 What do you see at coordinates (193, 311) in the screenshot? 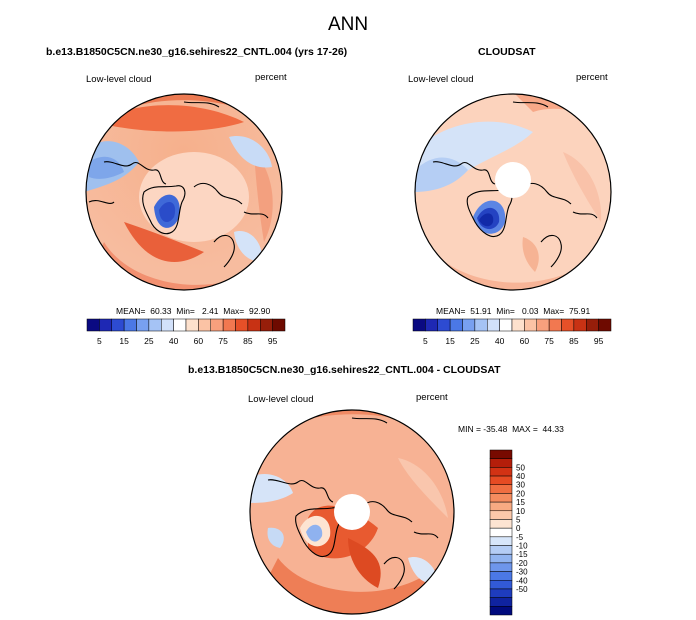
I see `stats-model: MEAN= 60.33 Min= 2.41 Max= 92.90` at bounding box center [193, 311].